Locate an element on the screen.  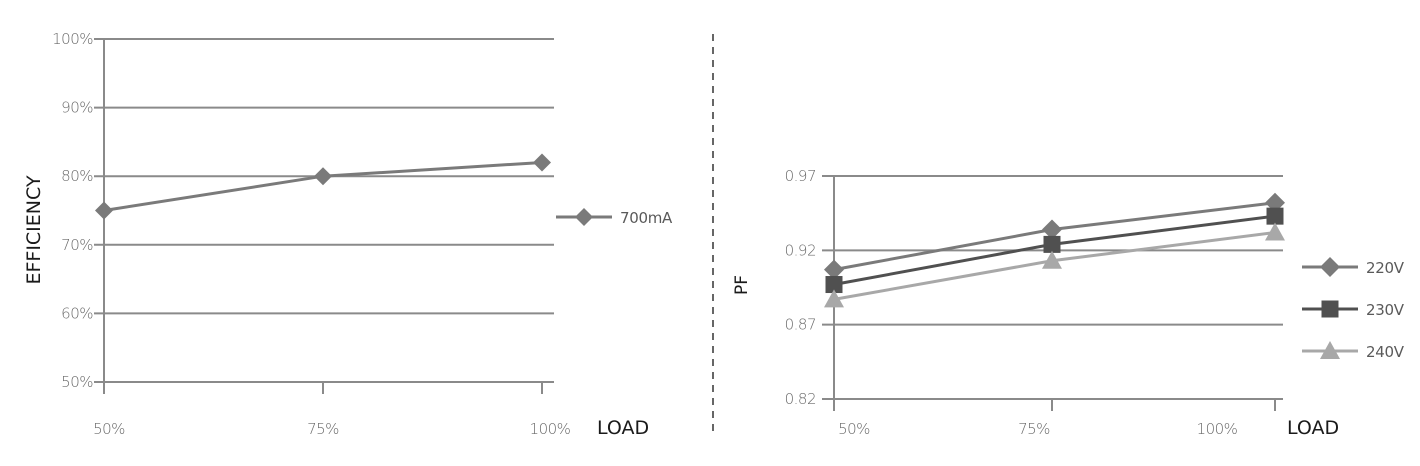
legend-item: 220V is located at coordinates (1353, 267).